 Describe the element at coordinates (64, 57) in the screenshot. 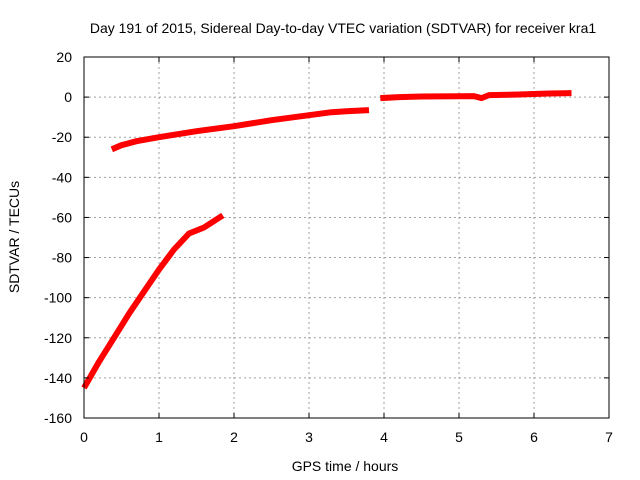

I see `y-tick-label: 20` at that location.